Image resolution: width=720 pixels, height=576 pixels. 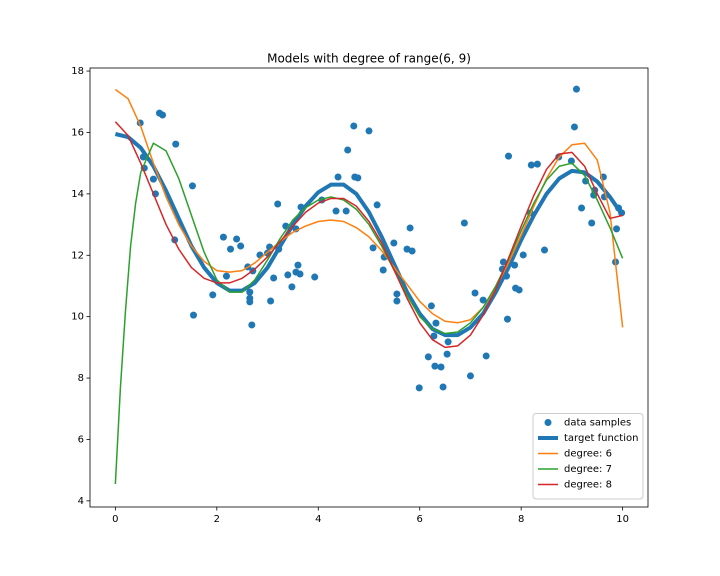 What do you see at coordinates (77, 194) in the screenshot?
I see `y-tick-label: 14` at bounding box center [77, 194].